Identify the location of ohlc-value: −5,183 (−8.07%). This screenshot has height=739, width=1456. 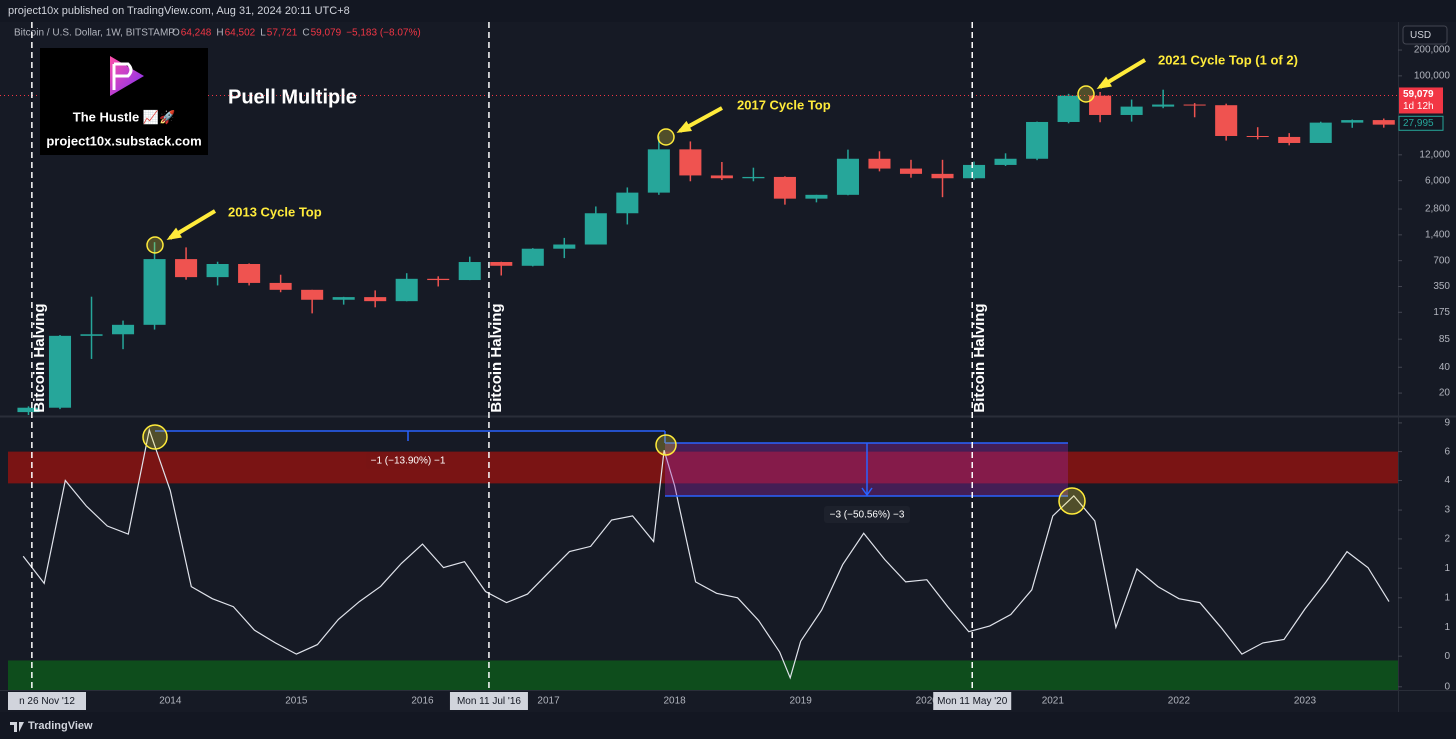
(383, 33).